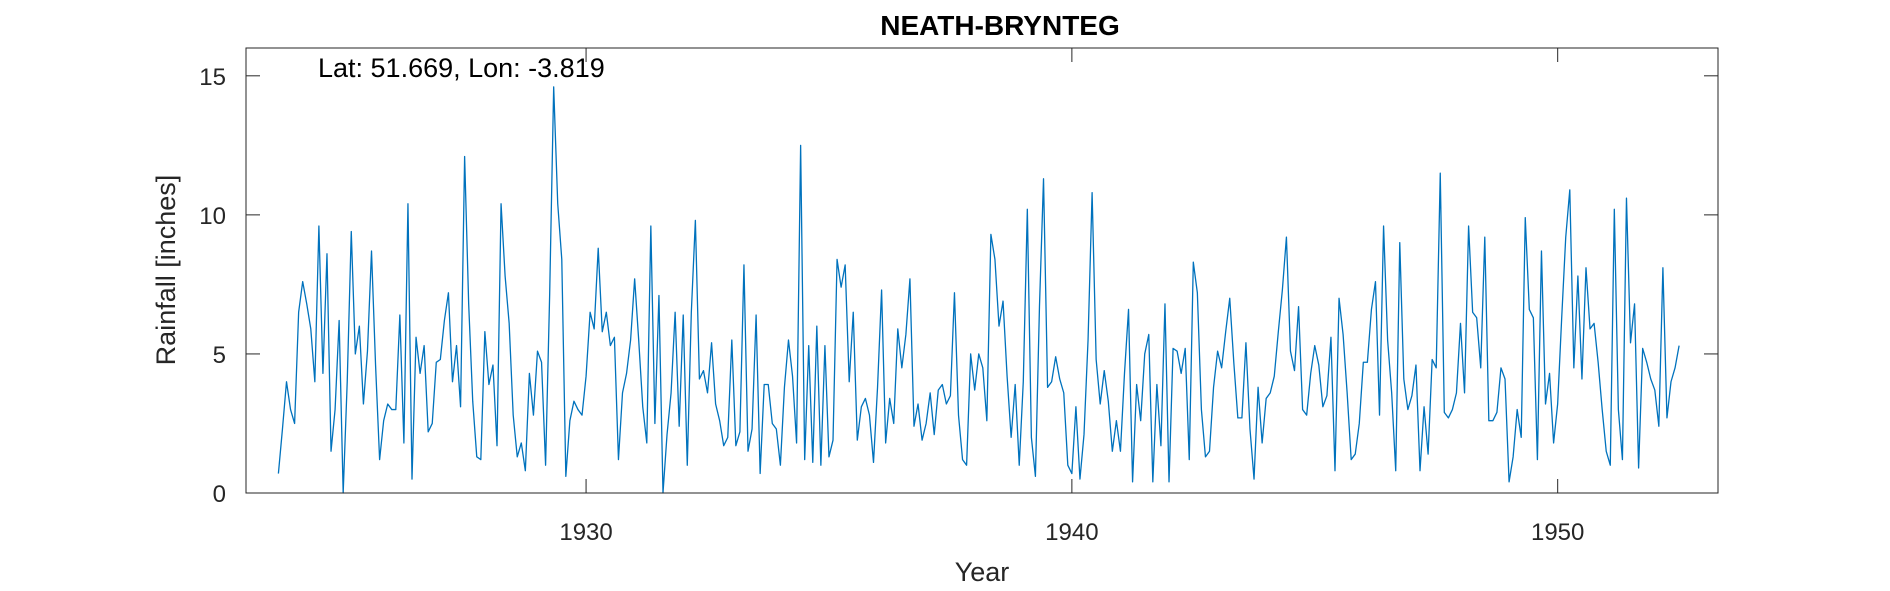 The image size is (1890, 591). Describe the element at coordinates (166, 270) in the screenshot. I see `y-axis-label: Rainfall [inches]` at that location.